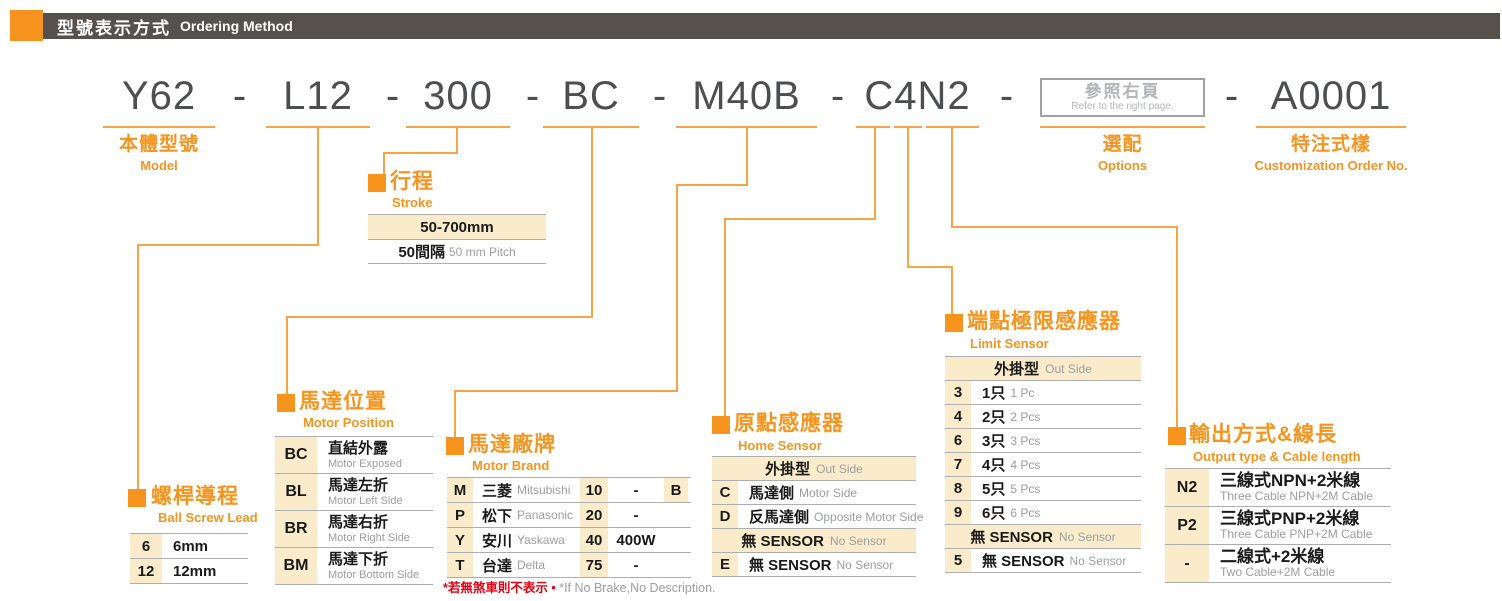 The height and width of the screenshot is (601, 1502). I want to click on desc-zh: 馬達右折, so click(358, 522).